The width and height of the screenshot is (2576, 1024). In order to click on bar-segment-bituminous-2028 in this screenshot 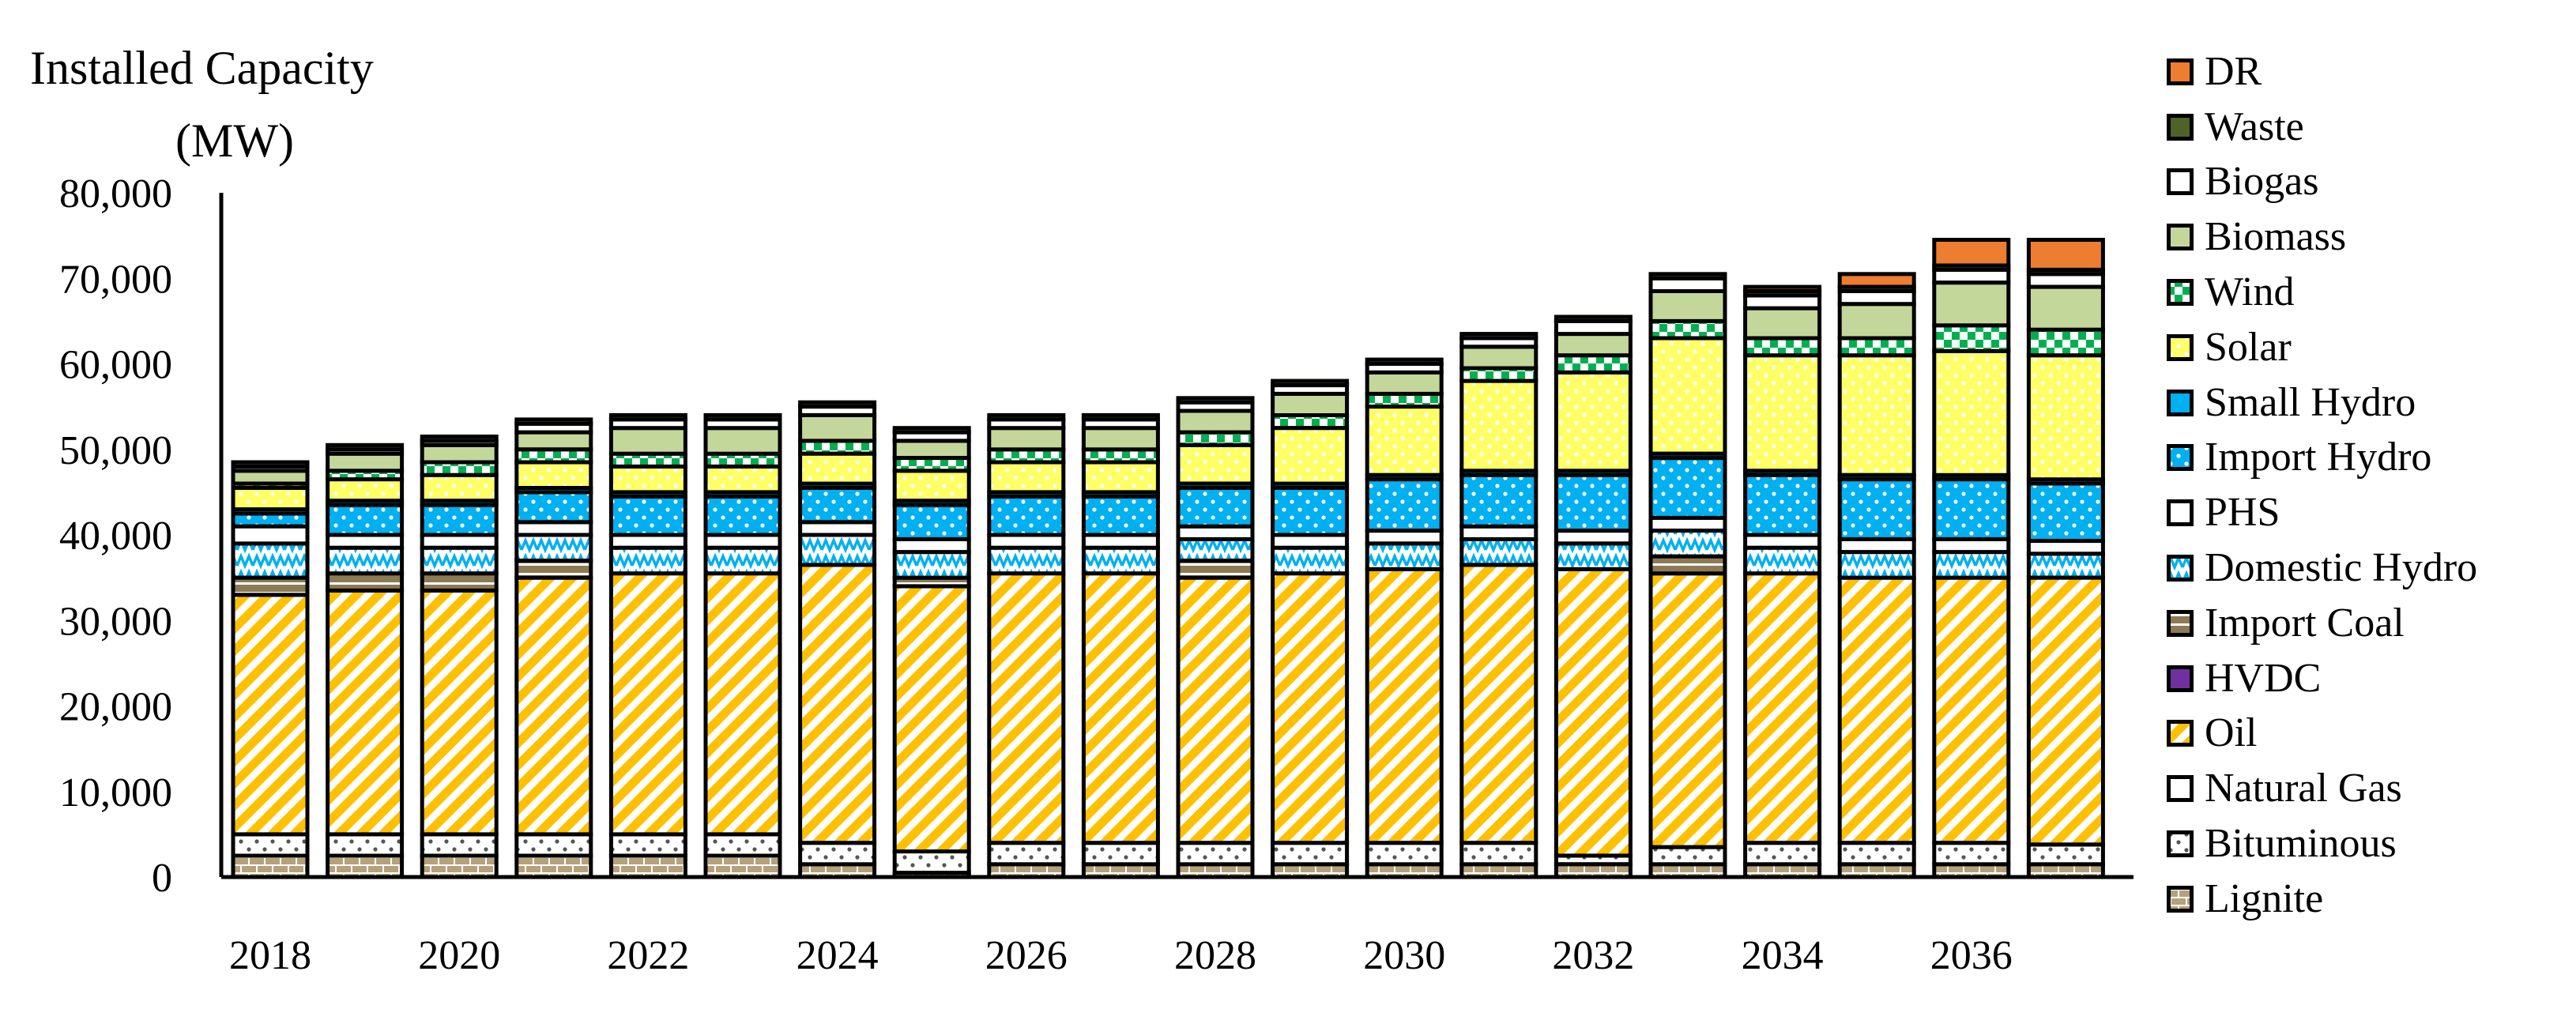, I will do `click(1215, 854)`.